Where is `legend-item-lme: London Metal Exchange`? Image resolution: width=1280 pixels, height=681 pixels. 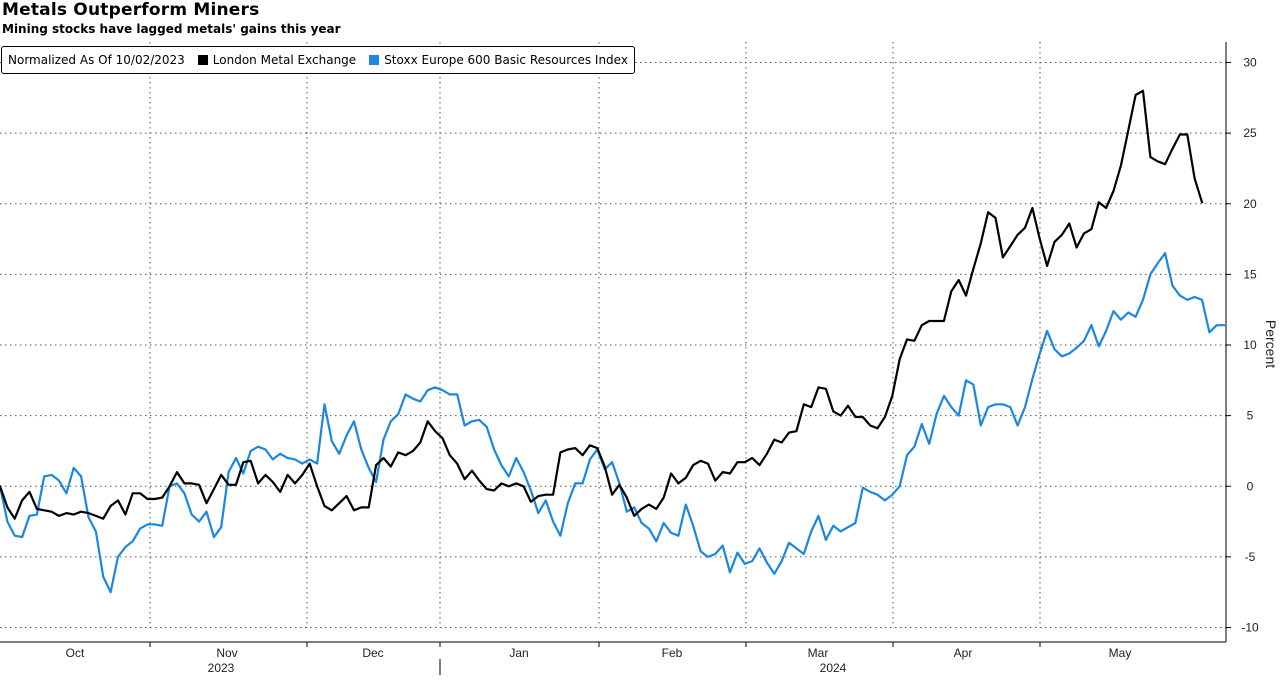 legend-item-lme: London Metal Exchange is located at coordinates (277, 60).